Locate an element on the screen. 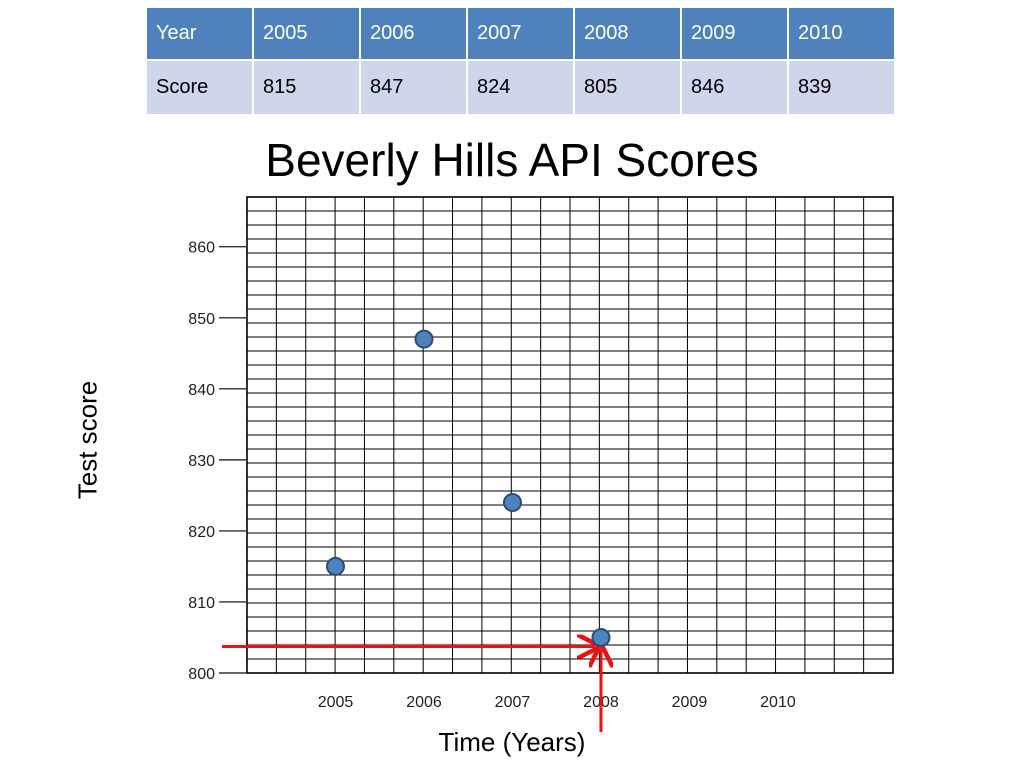 The height and width of the screenshot is (768, 1024). data-points is located at coordinates (468, 488).